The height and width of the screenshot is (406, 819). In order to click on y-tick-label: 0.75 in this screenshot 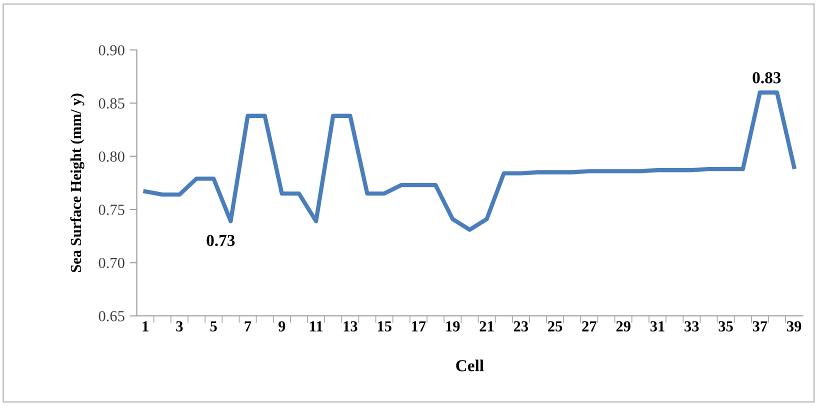, I will do `click(111, 210)`.